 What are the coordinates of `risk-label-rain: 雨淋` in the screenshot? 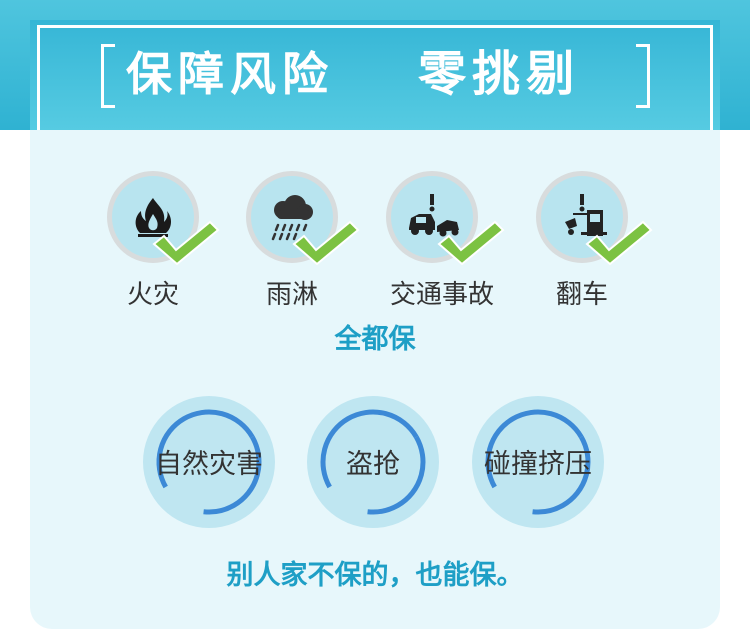 It's located at (291, 295).